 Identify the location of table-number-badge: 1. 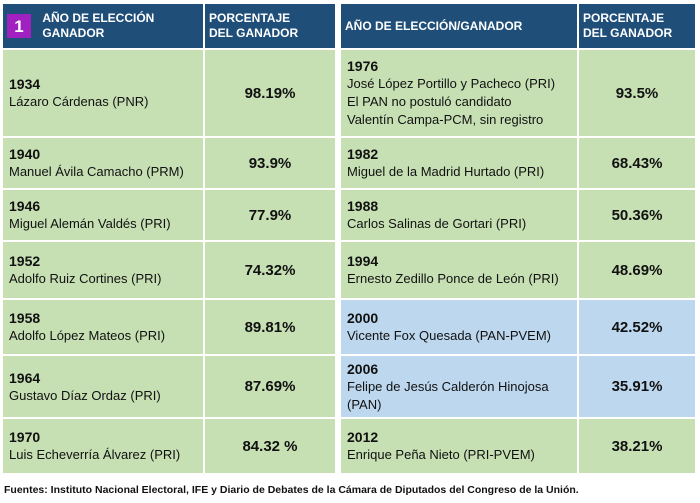
(19, 26).